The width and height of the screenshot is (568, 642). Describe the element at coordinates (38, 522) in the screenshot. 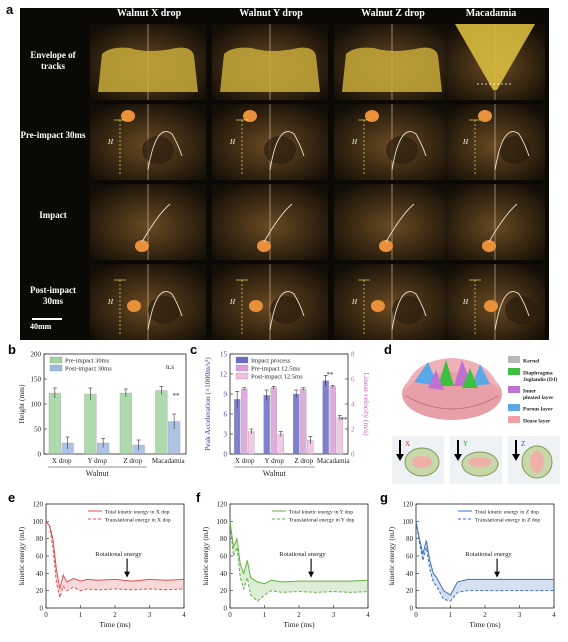

I see `y-tick-label: 100` at that location.